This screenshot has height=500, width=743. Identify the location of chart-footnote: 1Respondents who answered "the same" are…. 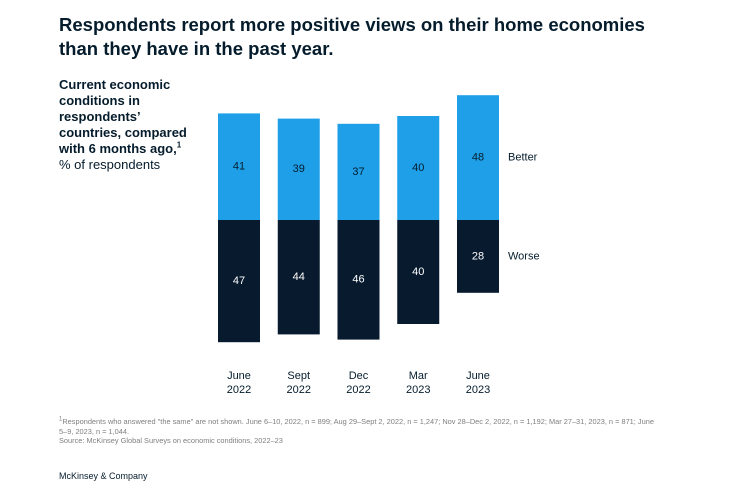
(359, 431).